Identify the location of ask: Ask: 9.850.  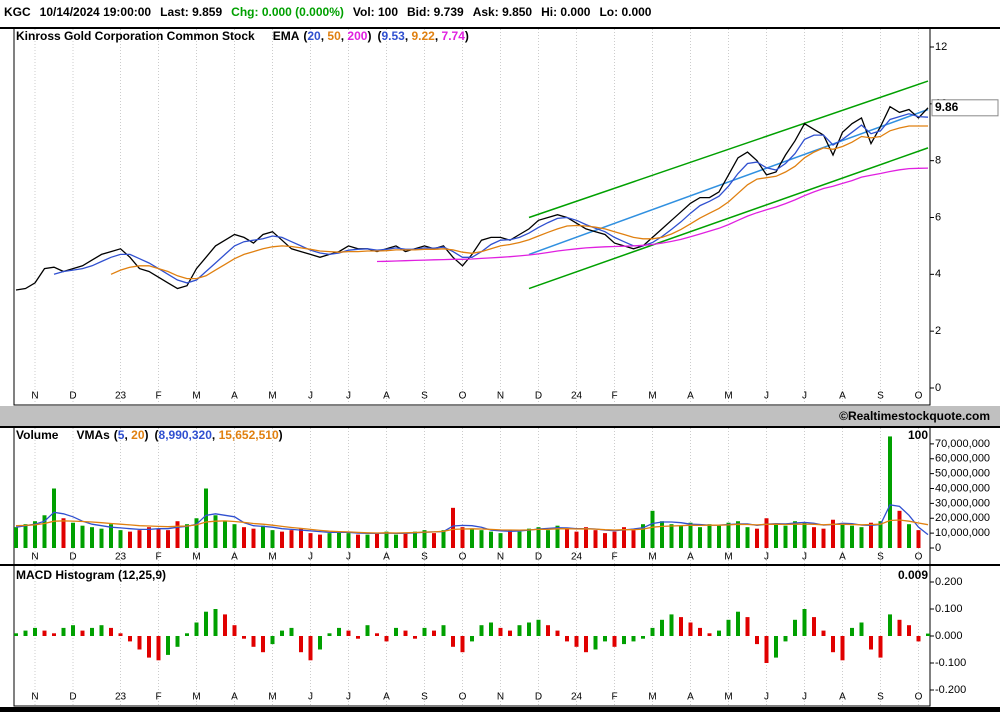
(502, 12).